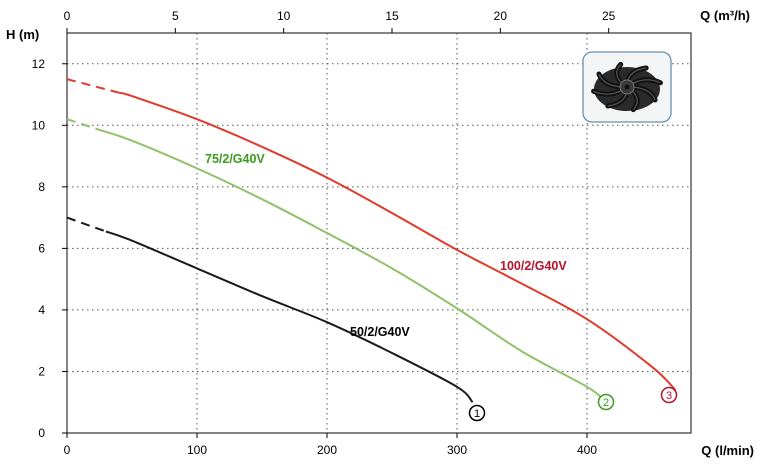 This screenshot has width=763, height=467. What do you see at coordinates (380, 332) in the screenshot?
I see `series-label: 50/2/G40V` at bounding box center [380, 332].